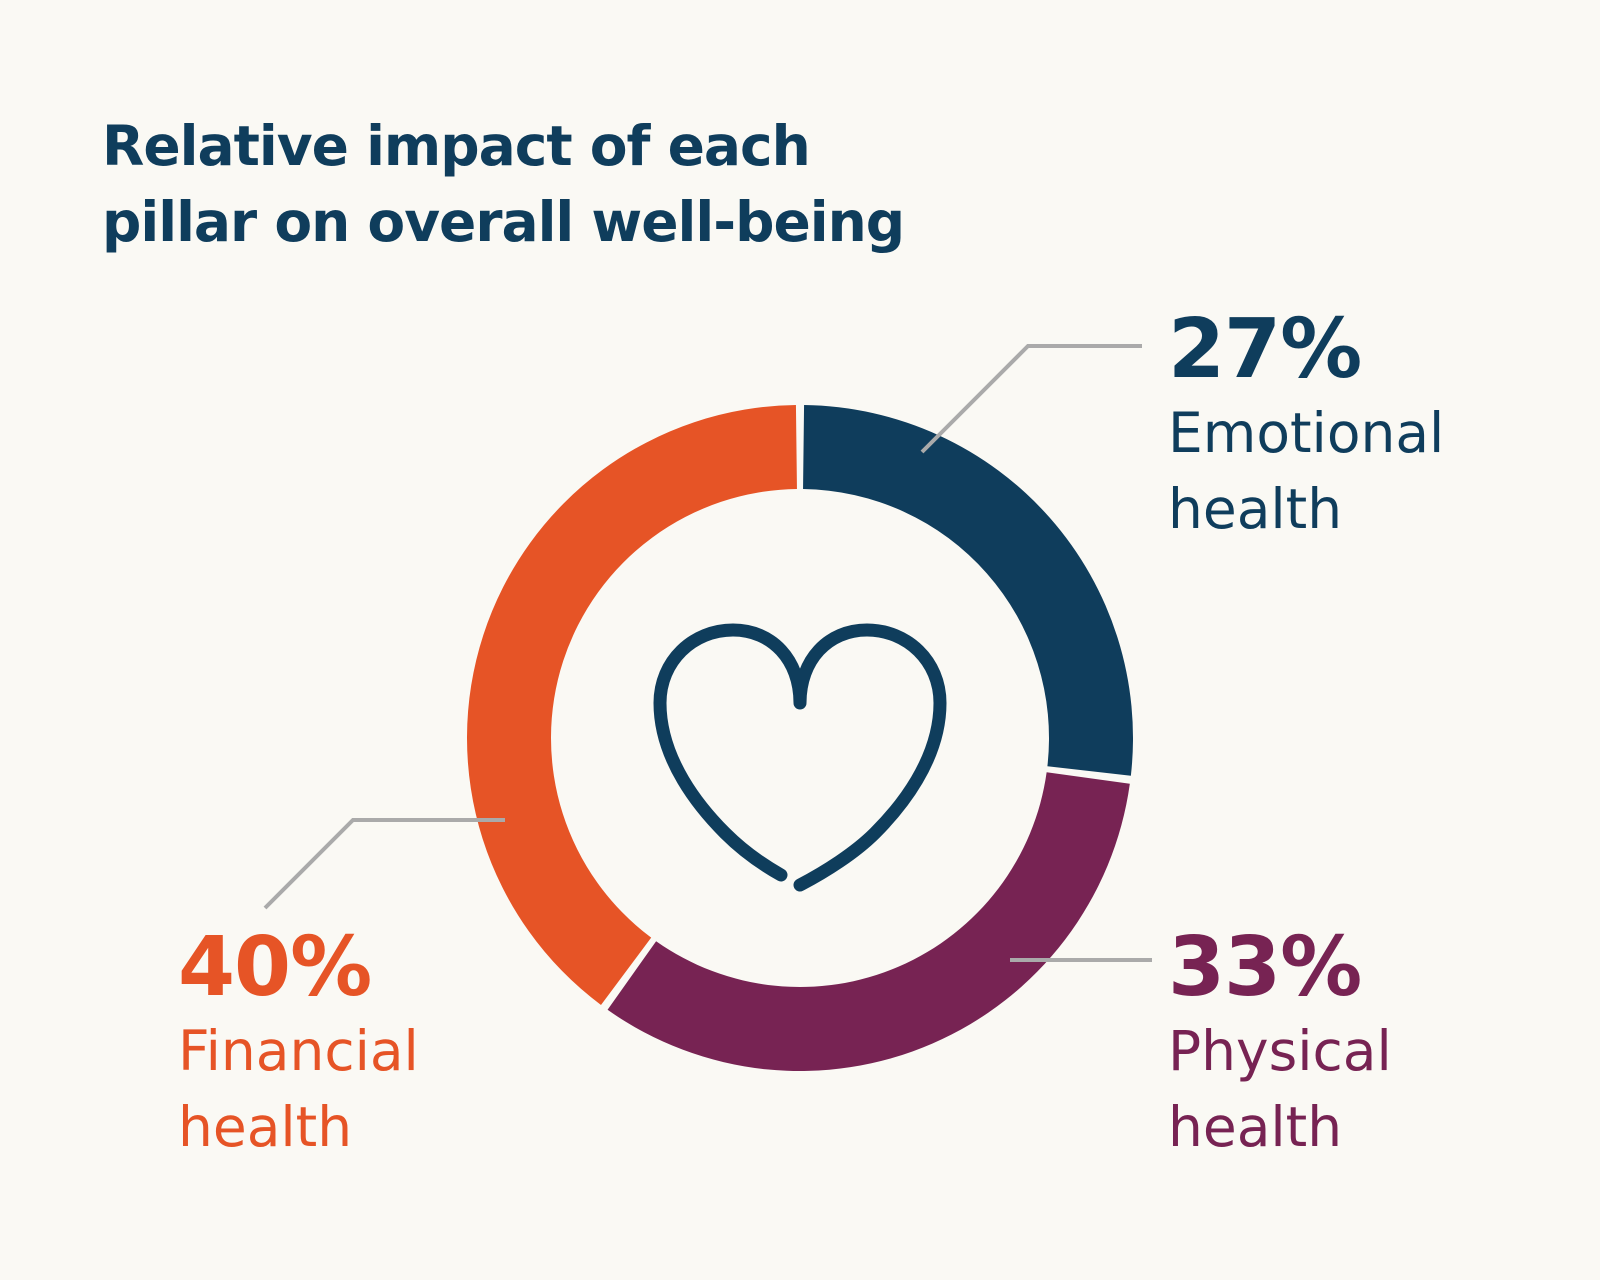  What do you see at coordinates (1255, 509) in the screenshot?
I see `emotional-name-line-2: health` at bounding box center [1255, 509].